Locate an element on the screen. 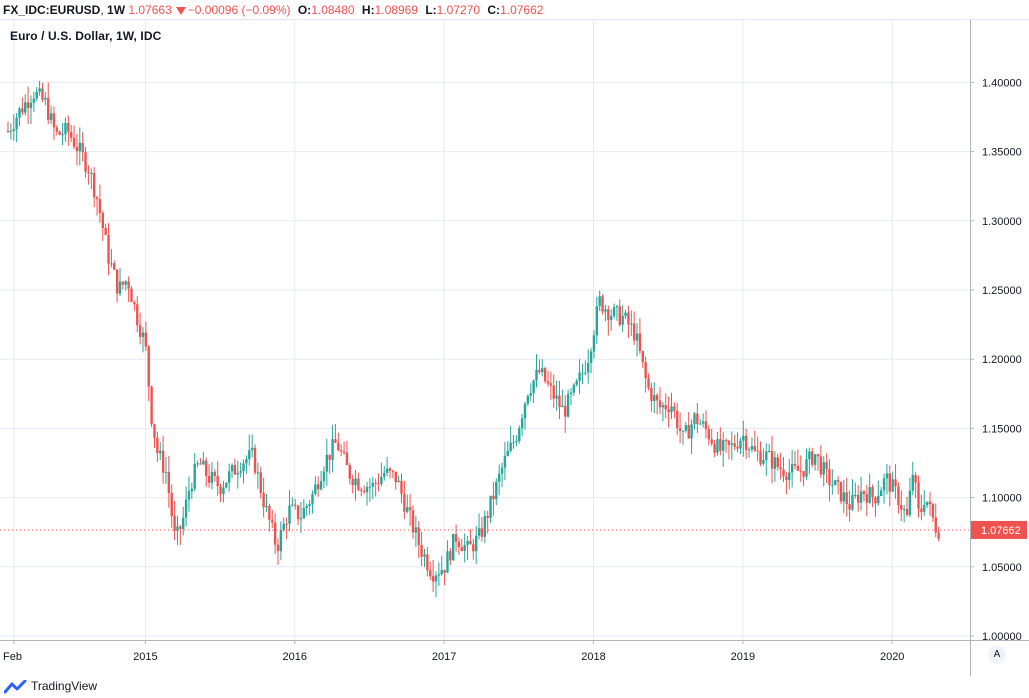 This screenshot has width=1029, height=698. footer-brand: TradingView is located at coordinates (50, 686).